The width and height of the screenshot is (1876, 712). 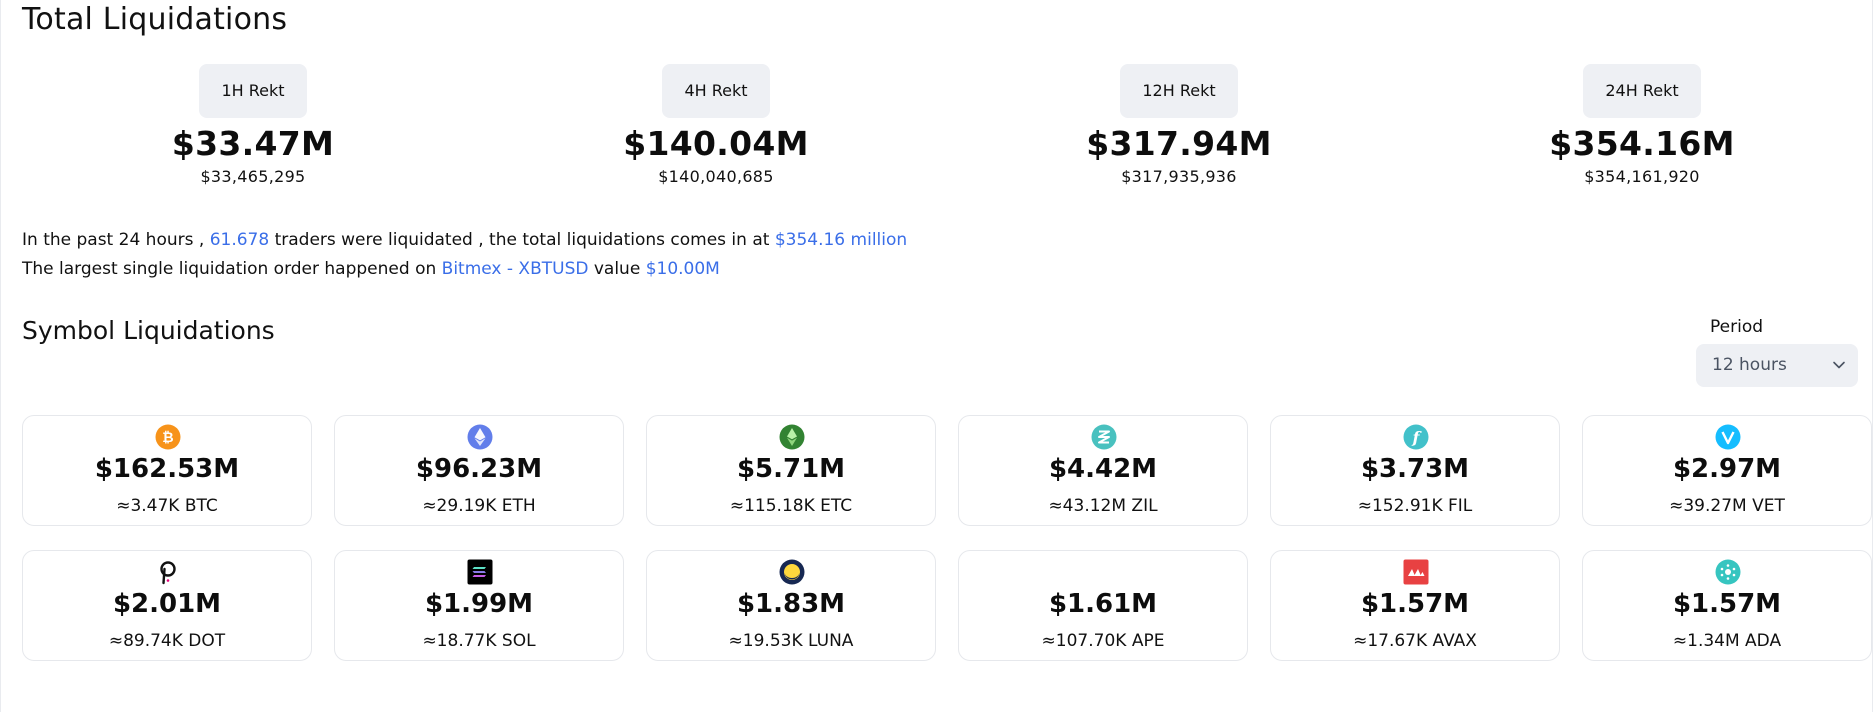 What do you see at coordinates (1103, 641) in the screenshot?
I see `card-coin-amount: ≈107.70K APE` at bounding box center [1103, 641].